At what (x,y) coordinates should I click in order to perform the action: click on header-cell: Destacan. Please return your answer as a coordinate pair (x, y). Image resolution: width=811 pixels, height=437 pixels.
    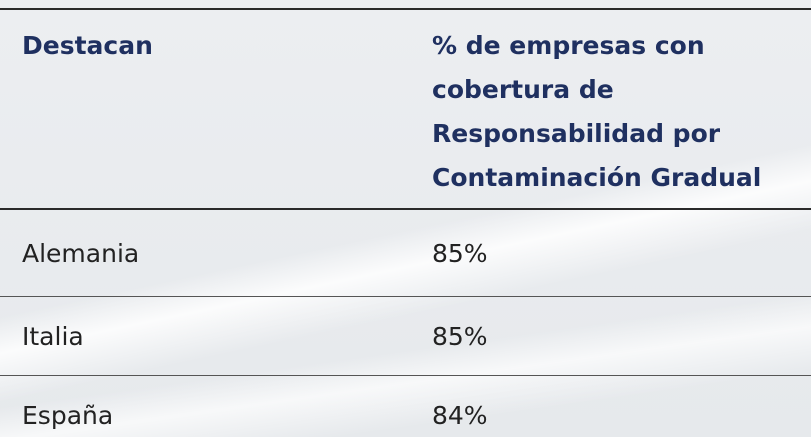
    Looking at the image, I should click on (87, 45).